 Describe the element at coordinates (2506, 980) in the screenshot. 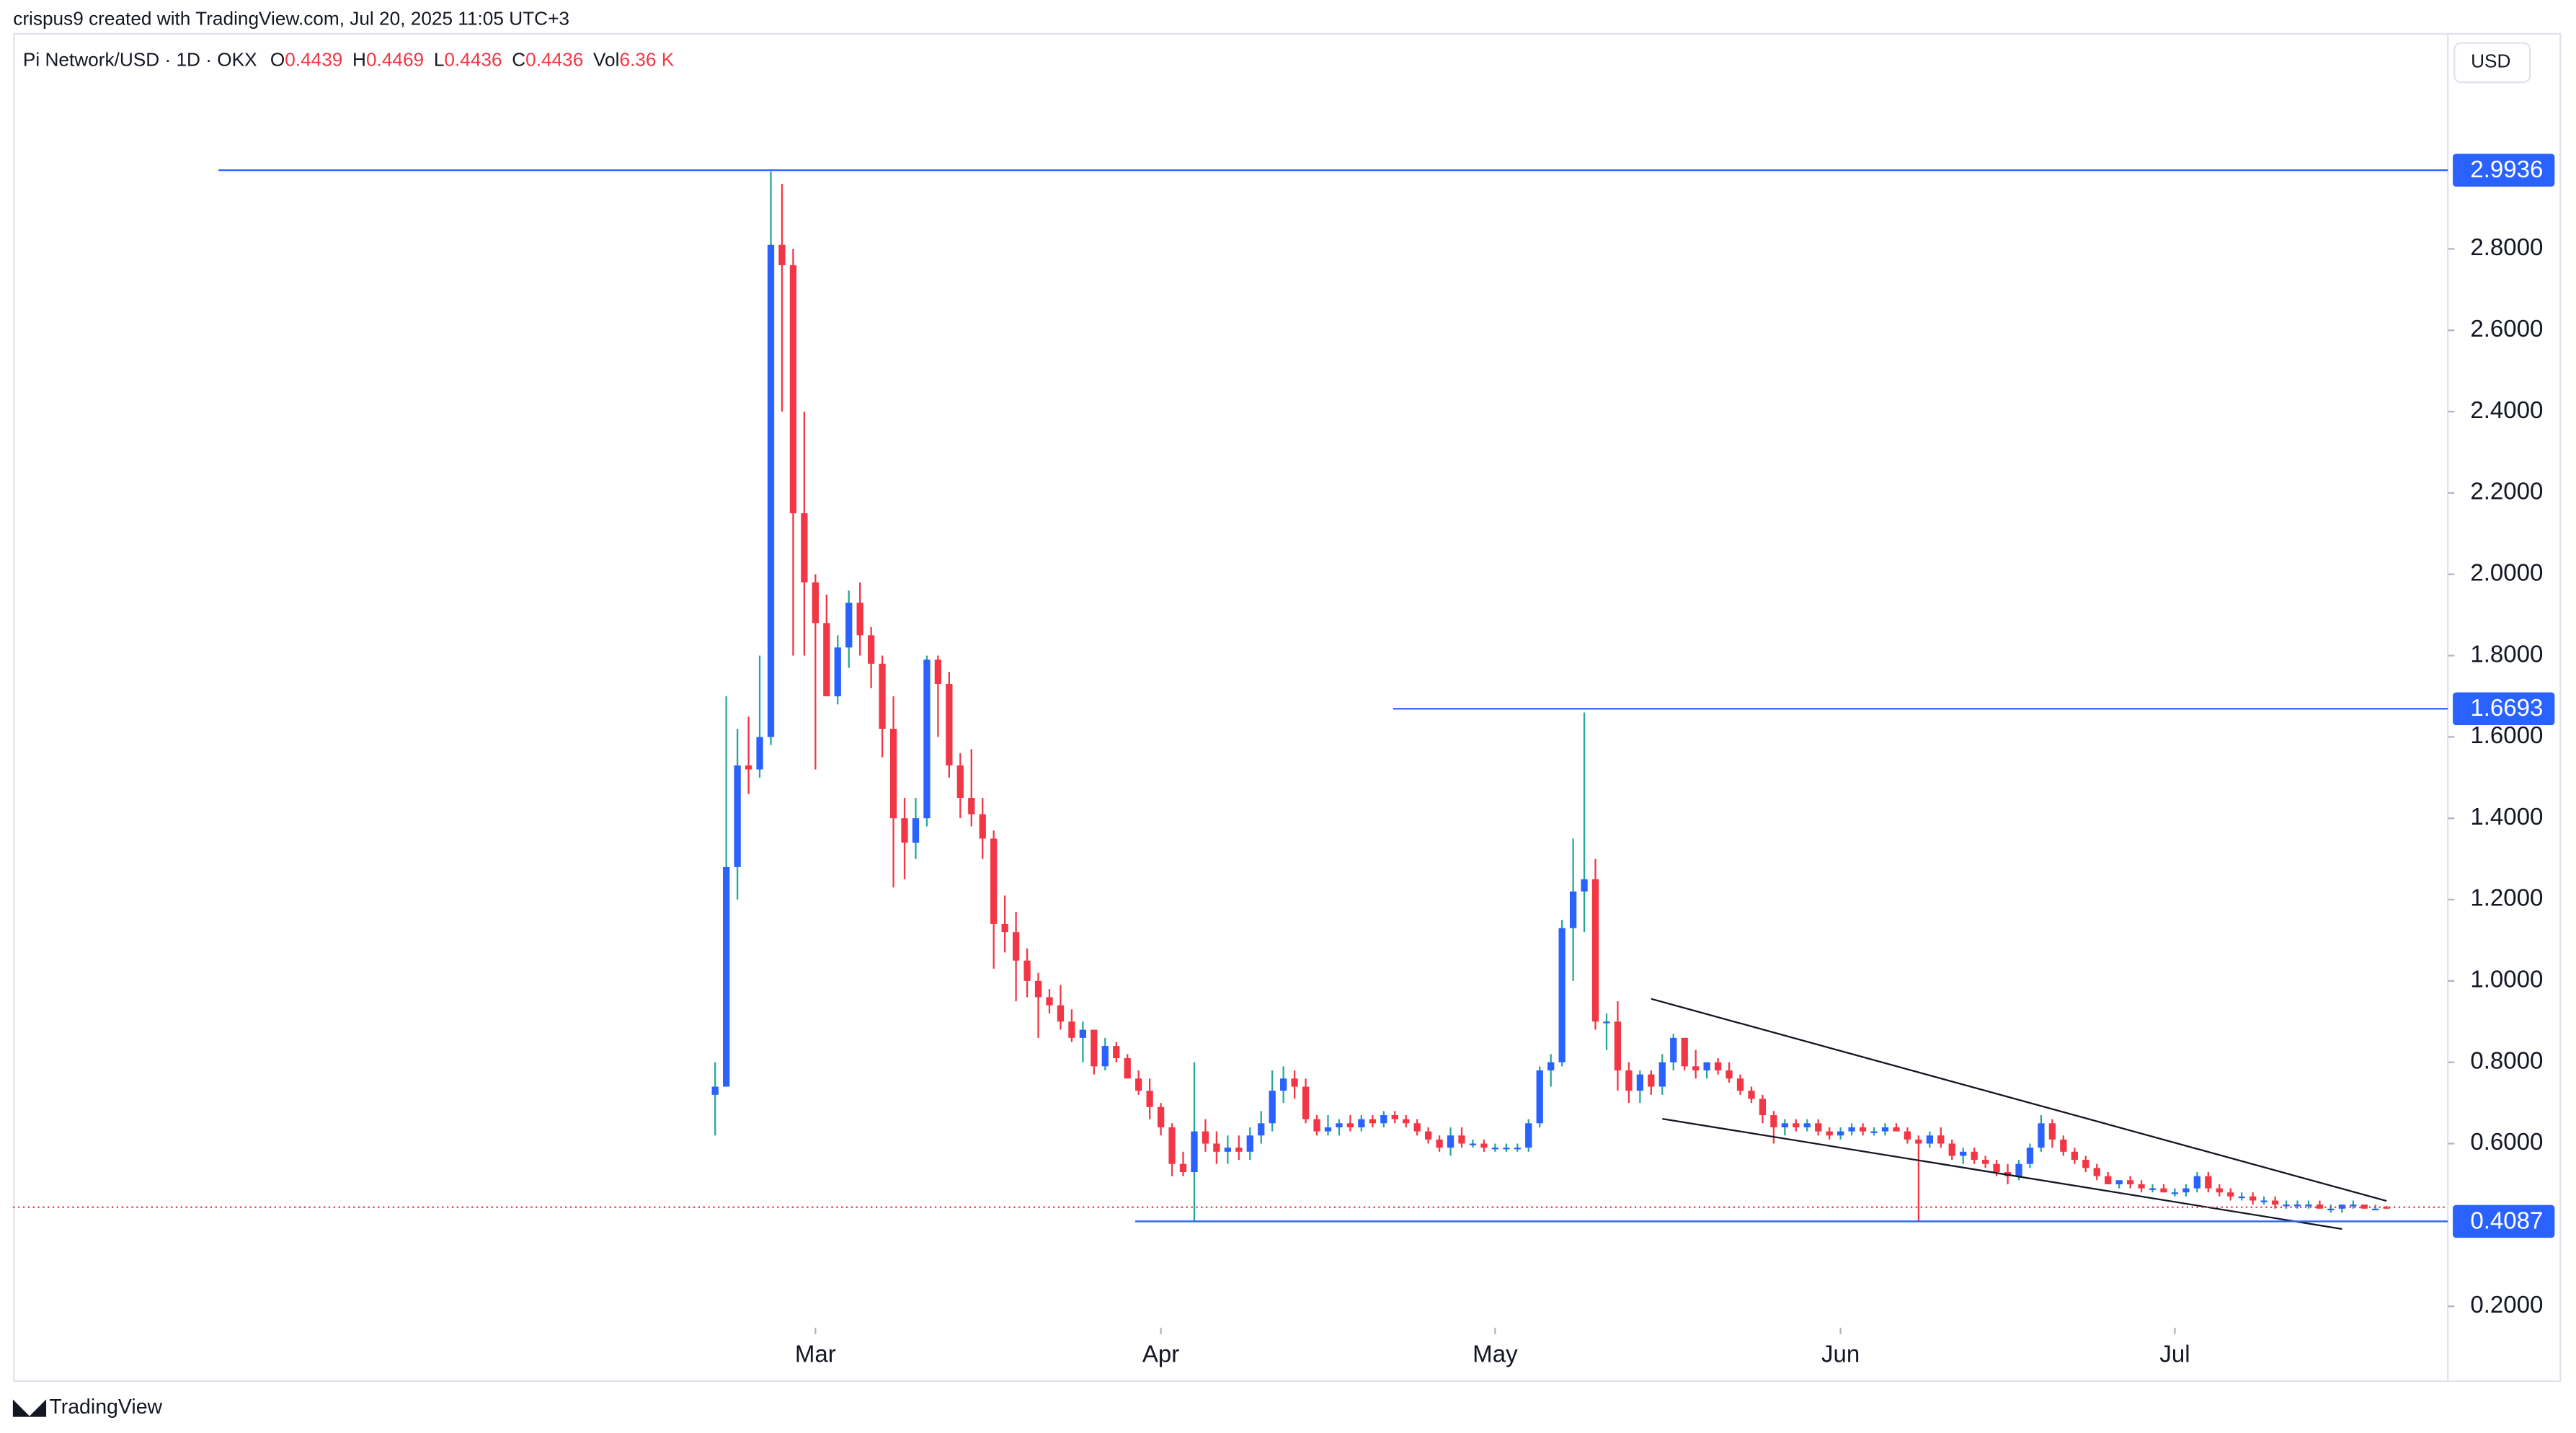

I see `y-tick-label: 1.0000` at that location.